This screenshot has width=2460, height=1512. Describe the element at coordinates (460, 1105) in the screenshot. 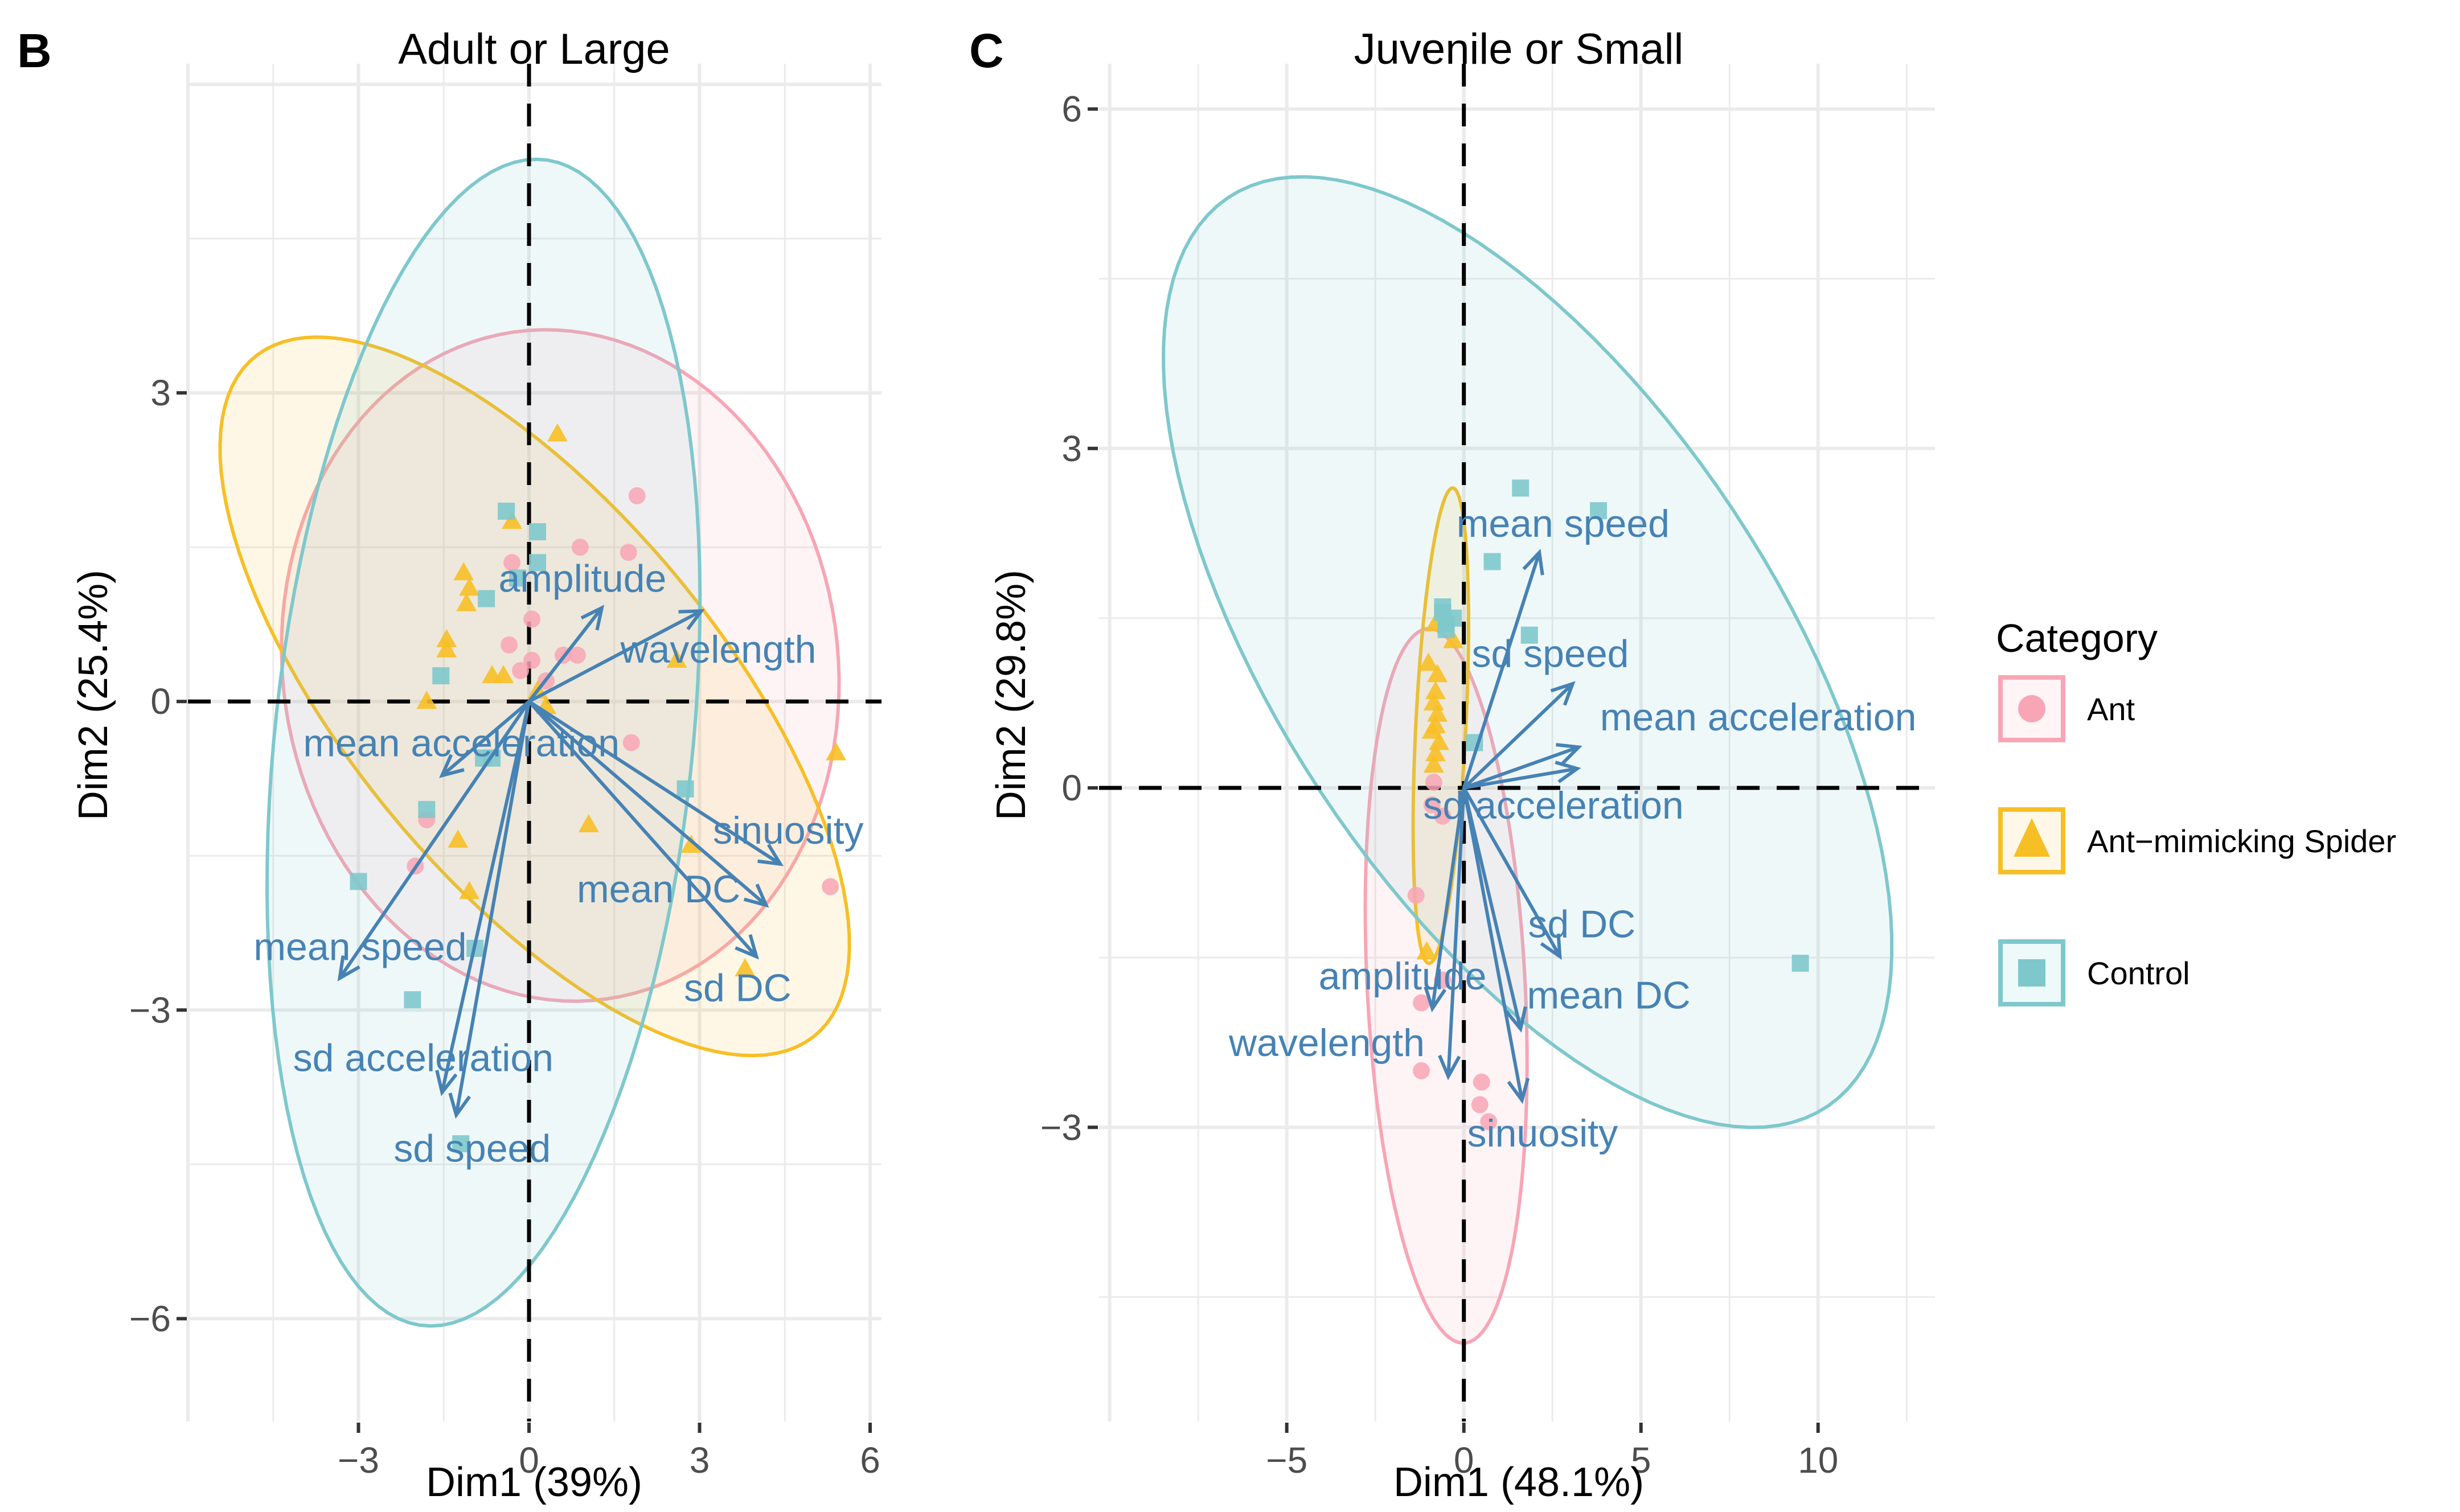

I see `arrowhead-sd-speed` at that location.